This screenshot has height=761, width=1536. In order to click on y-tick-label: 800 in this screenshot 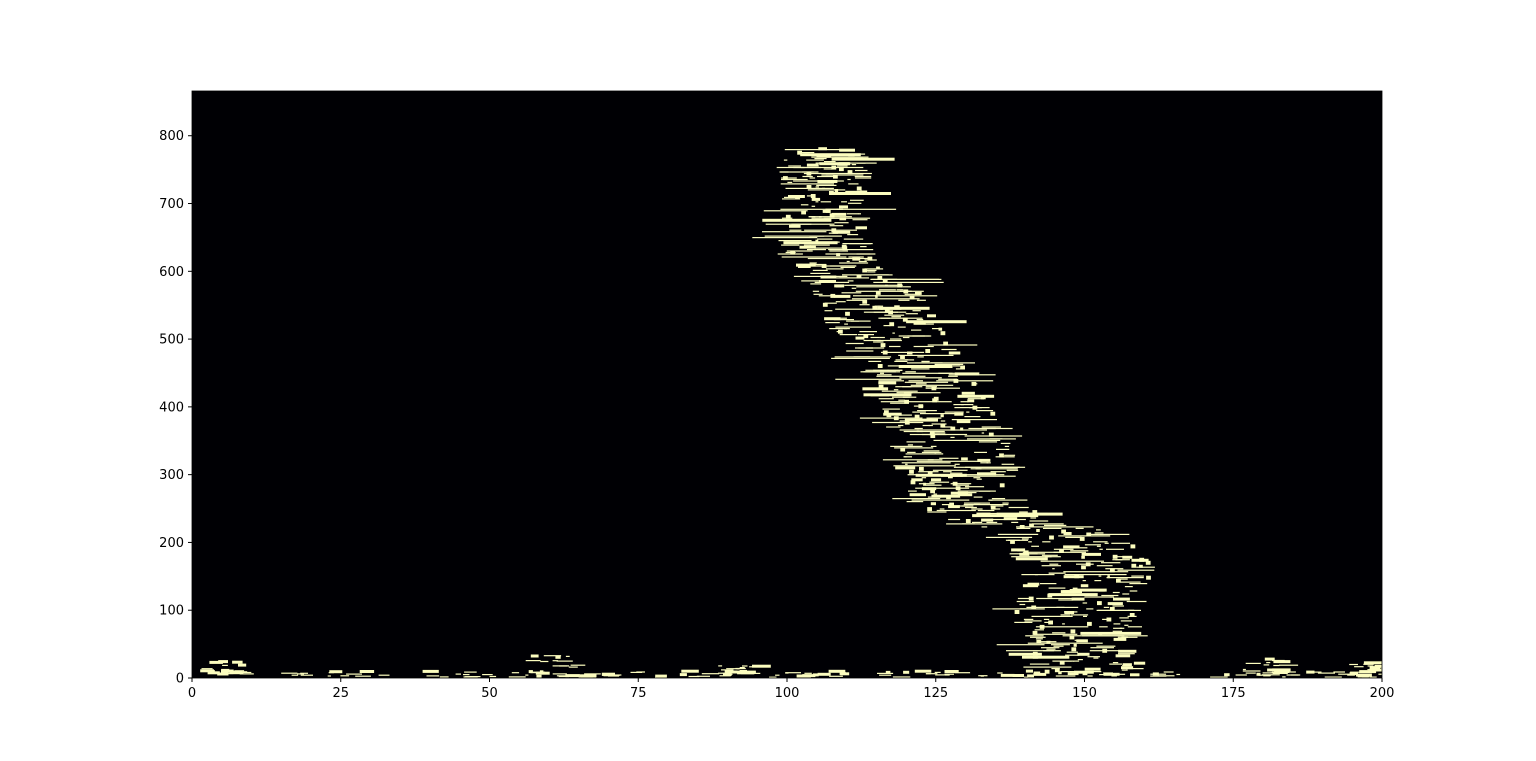, I will do `click(171, 136)`.